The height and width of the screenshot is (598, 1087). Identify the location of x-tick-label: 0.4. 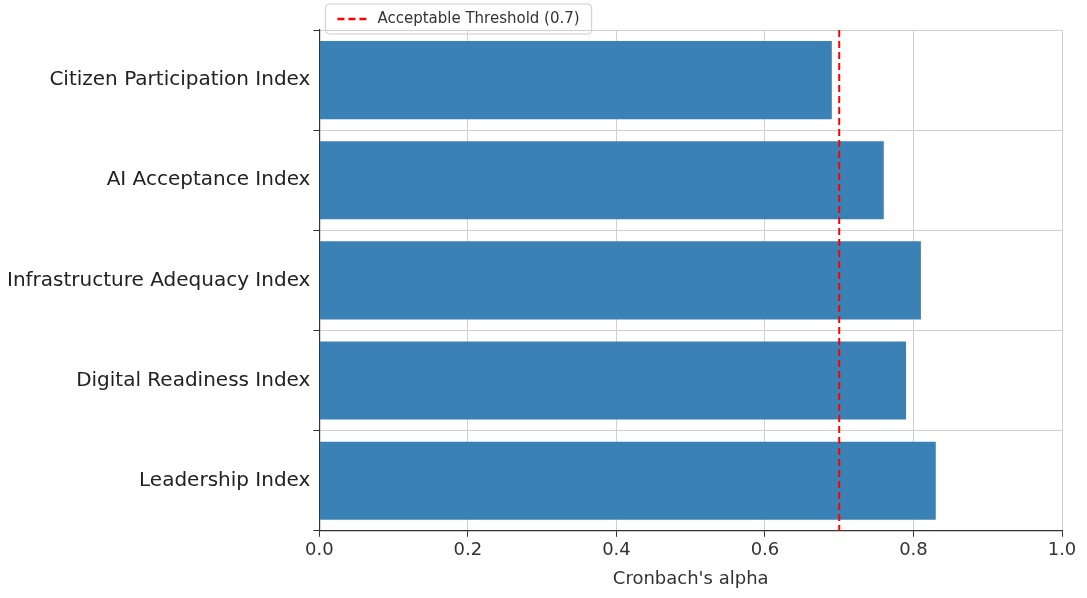
(616, 549).